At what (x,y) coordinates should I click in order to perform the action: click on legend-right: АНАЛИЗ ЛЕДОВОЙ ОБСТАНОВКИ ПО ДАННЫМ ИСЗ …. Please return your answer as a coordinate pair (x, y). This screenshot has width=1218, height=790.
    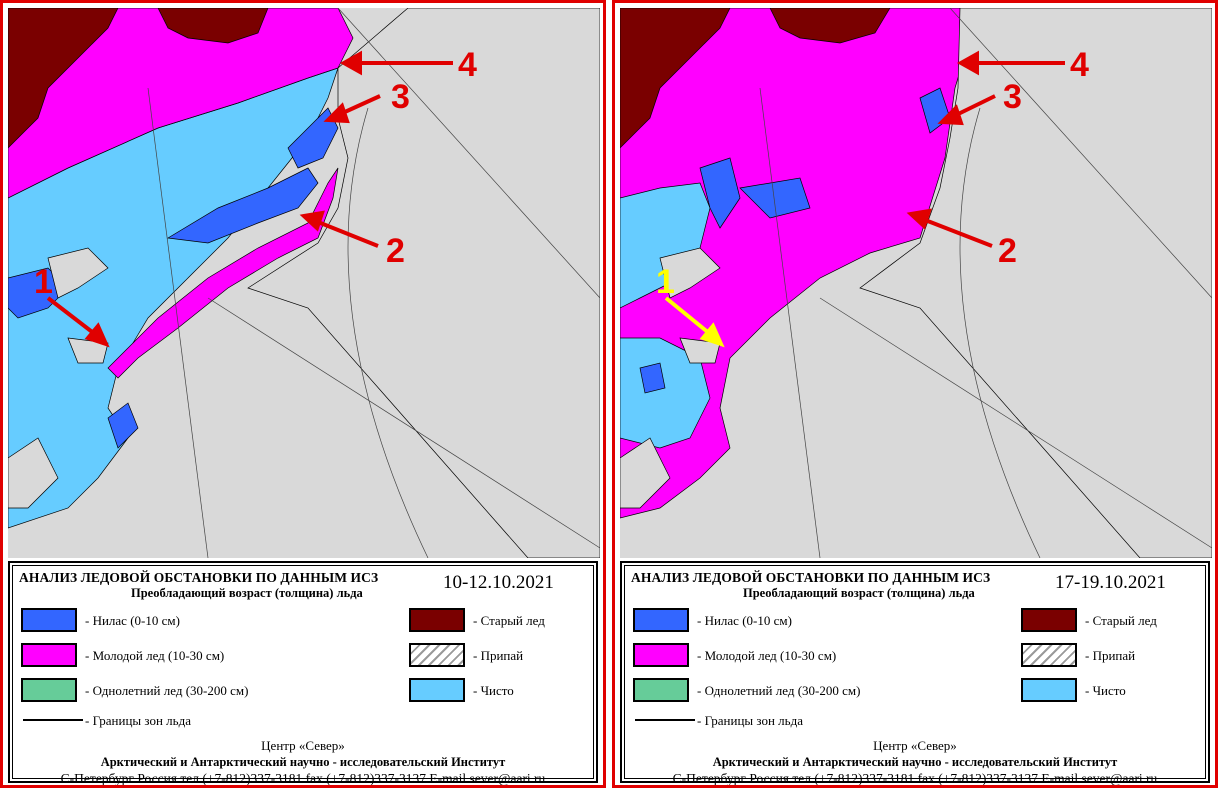
    Looking at the image, I should click on (915, 673).